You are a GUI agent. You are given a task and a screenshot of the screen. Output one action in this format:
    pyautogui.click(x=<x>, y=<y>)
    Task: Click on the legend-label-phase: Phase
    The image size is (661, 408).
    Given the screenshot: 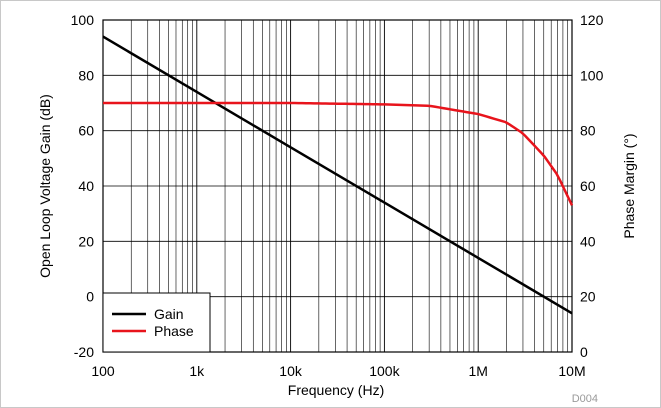 What is the action you would take?
    pyautogui.click(x=174, y=331)
    